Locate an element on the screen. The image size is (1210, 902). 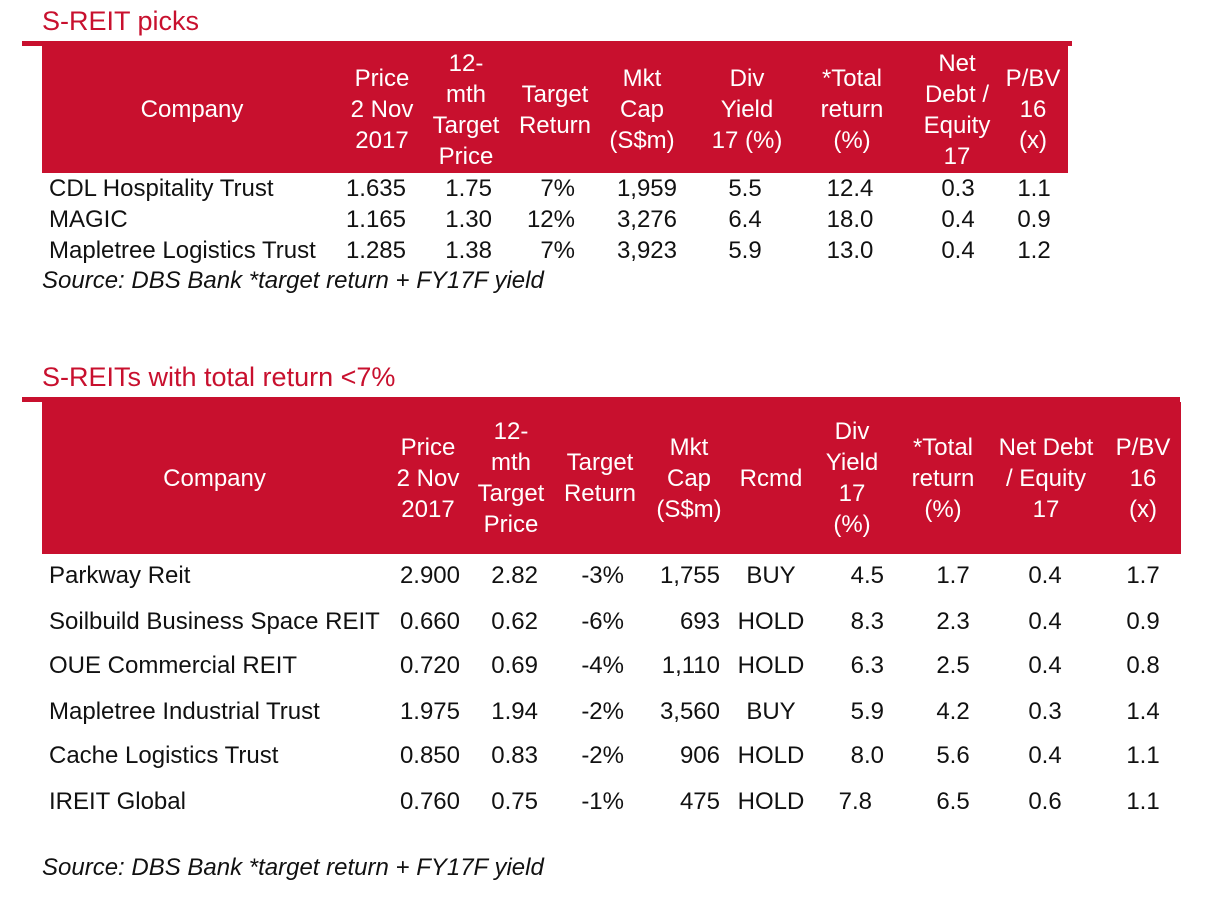
cell-mkt-cap: 3,923 is located at coordinates (646, 250).